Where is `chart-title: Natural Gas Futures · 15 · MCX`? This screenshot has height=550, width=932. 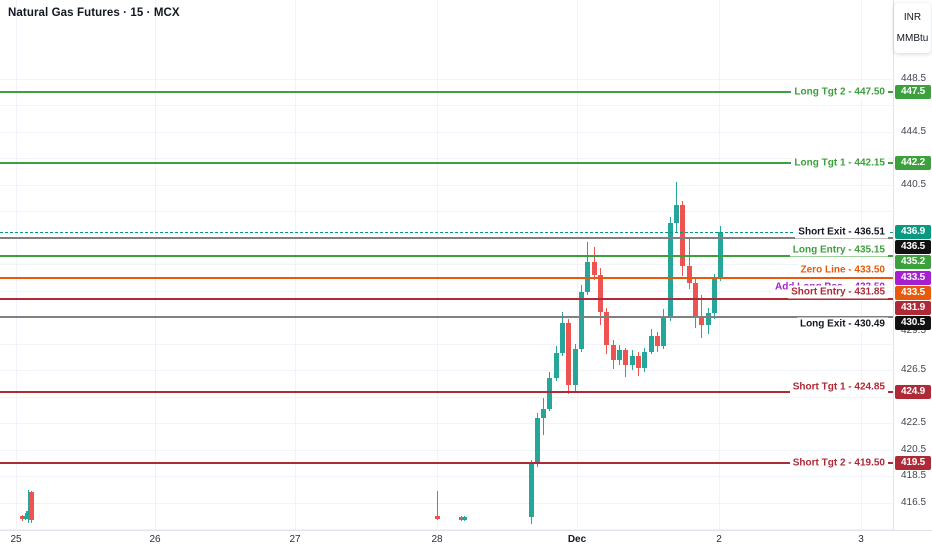
chart-title: Natural Gas Futures · 15 · MCX is located at coordinates (94, 13).